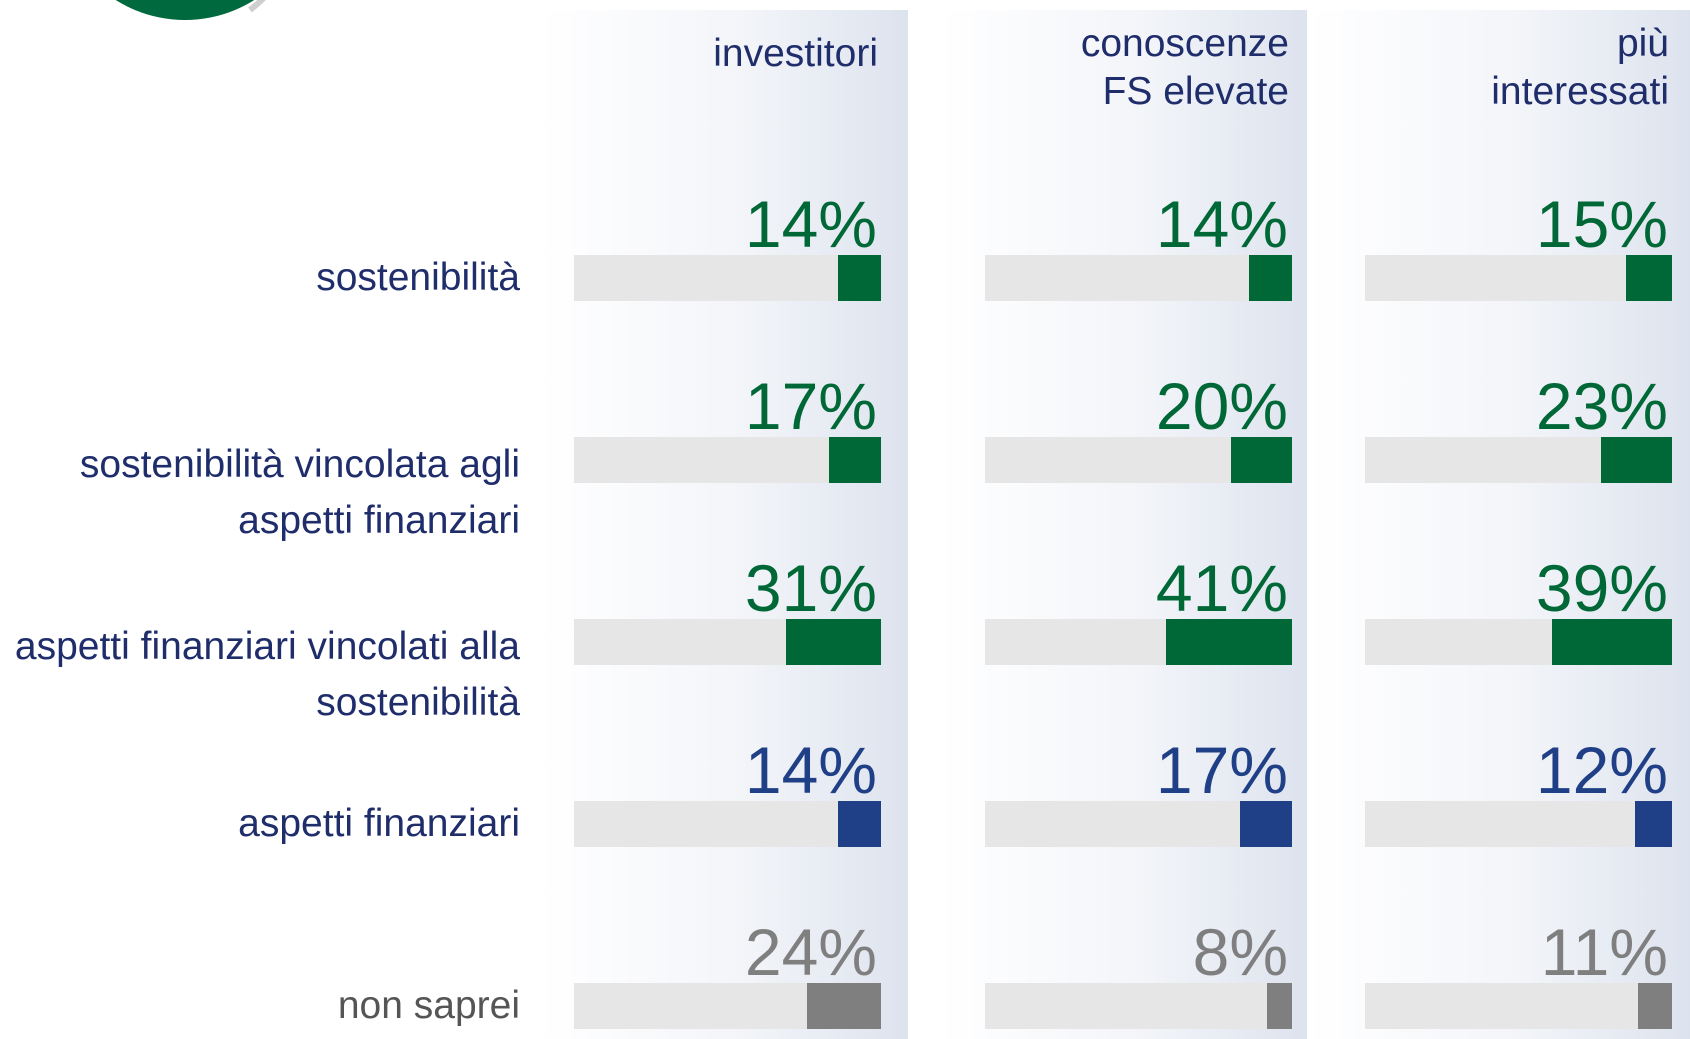  Describe the element at coordinates (1221, 406) in the screenshot. I see `value-label: 20%` at that location.